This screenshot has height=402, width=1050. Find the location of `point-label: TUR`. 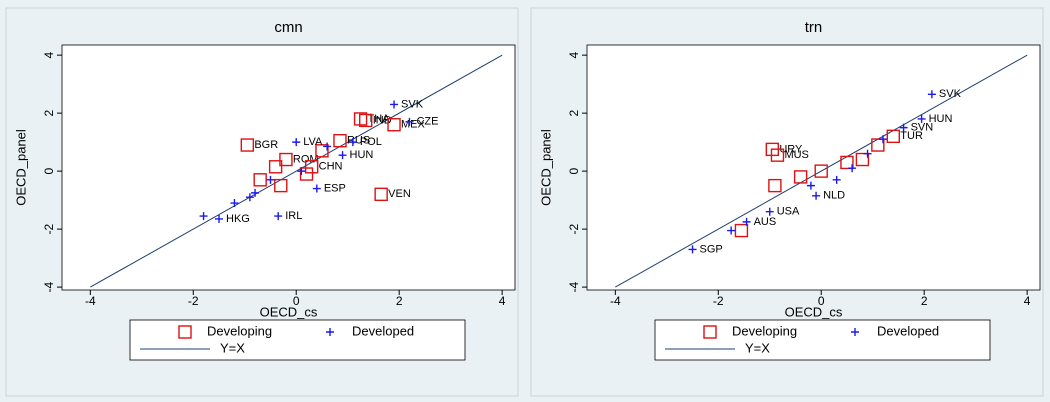

point-label: TUR is located at coordinates (911, 136).